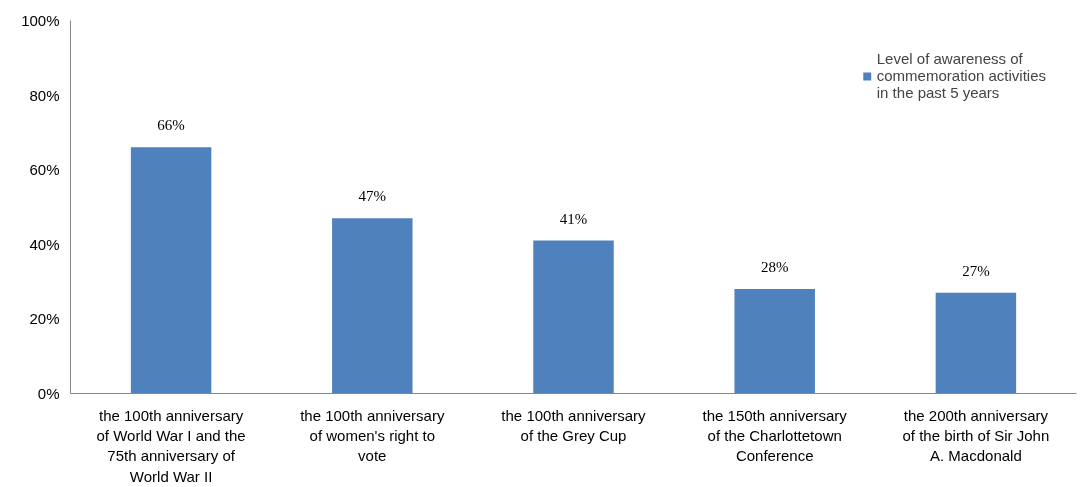  Describe the element at coordinates (44, 244) in the screenshot. I see `y-tick-label: 40%` at that location.